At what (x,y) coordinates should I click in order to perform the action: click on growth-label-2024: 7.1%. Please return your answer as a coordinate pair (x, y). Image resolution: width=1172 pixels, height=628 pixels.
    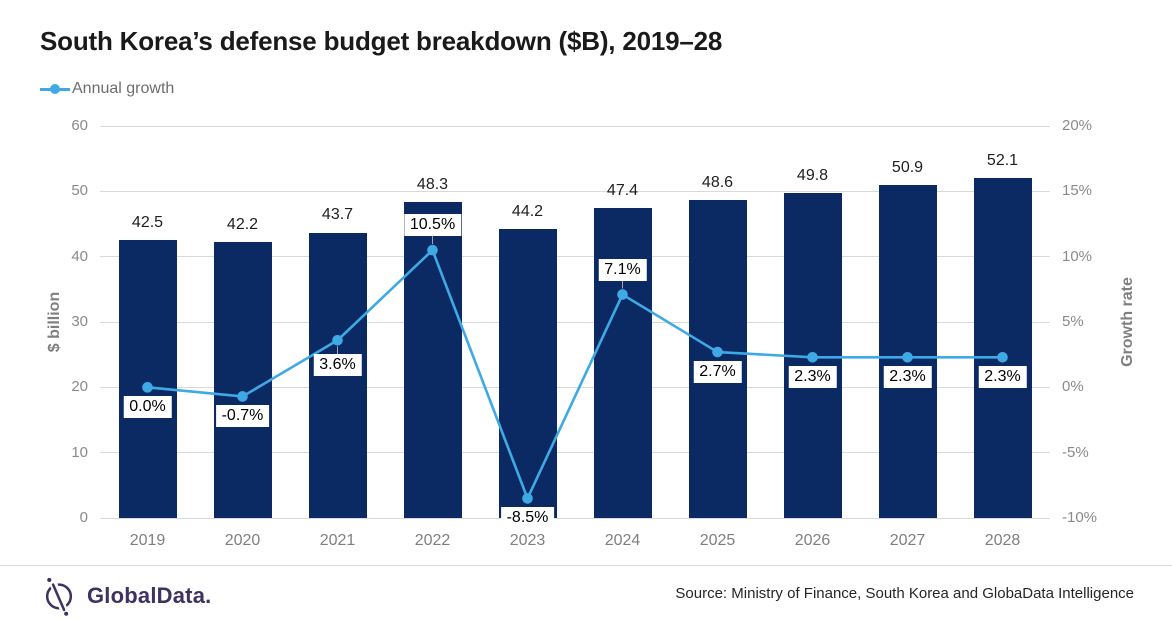
    Looking at the image, I should click on (622, 269).